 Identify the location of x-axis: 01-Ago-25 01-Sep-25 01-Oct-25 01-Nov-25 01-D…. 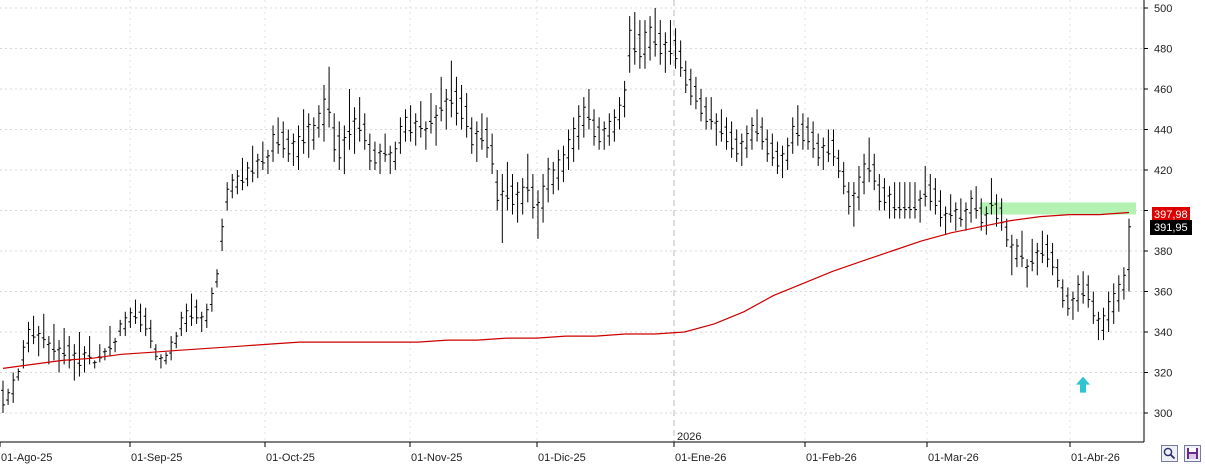
(560, 453).